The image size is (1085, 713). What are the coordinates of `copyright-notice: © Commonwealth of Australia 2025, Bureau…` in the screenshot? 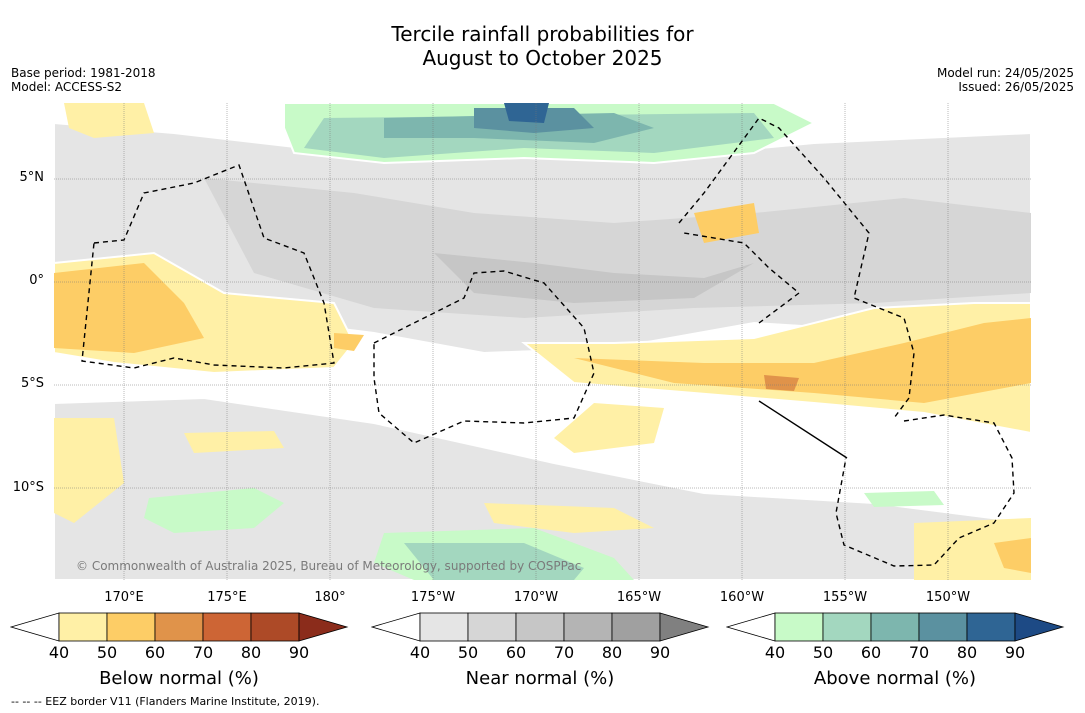 It's located at (329, 566).